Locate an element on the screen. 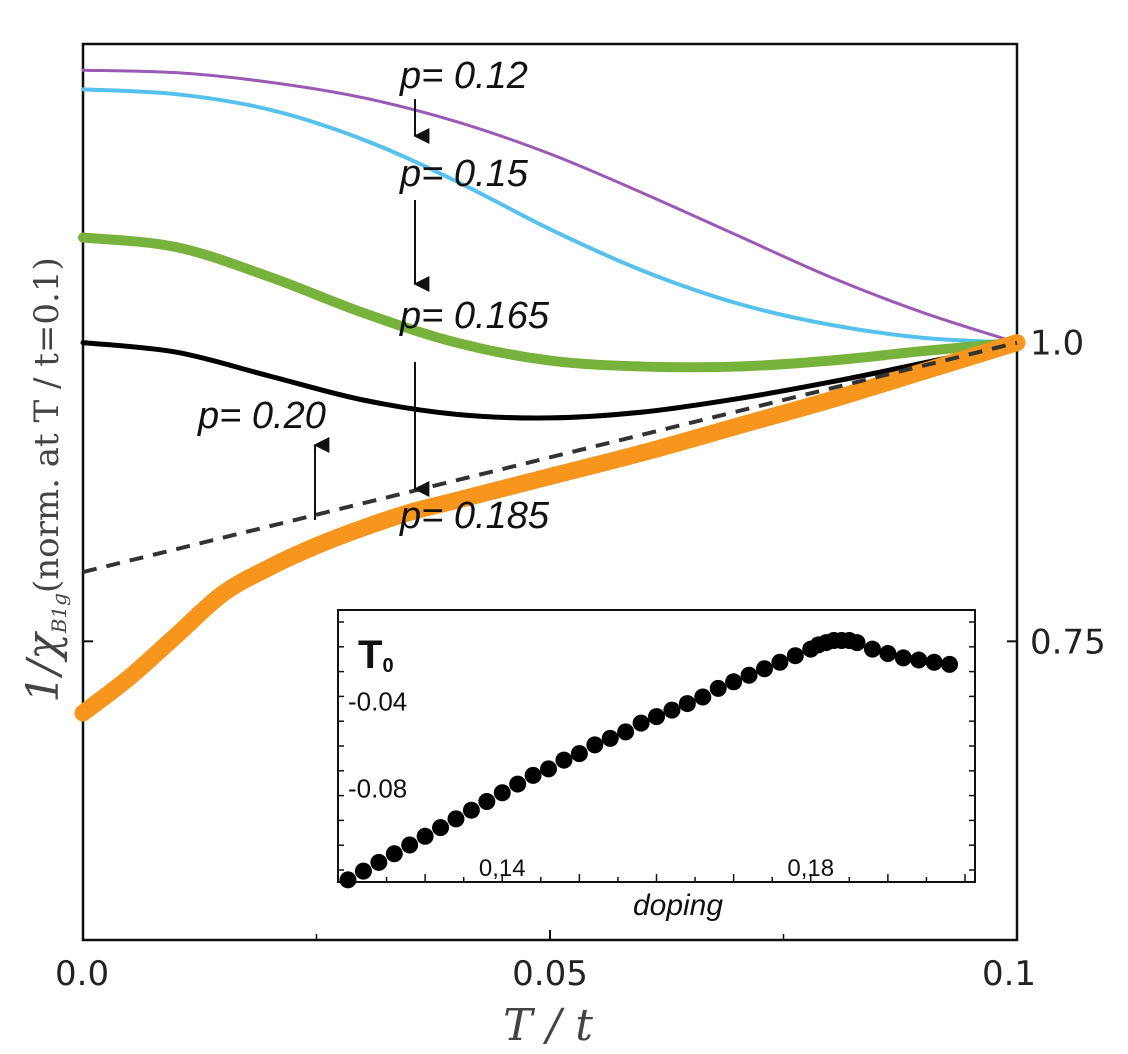 This screenshot has height=1054, width=1128. inset-title-subscript: 0 is located at coordinates (387, 666).